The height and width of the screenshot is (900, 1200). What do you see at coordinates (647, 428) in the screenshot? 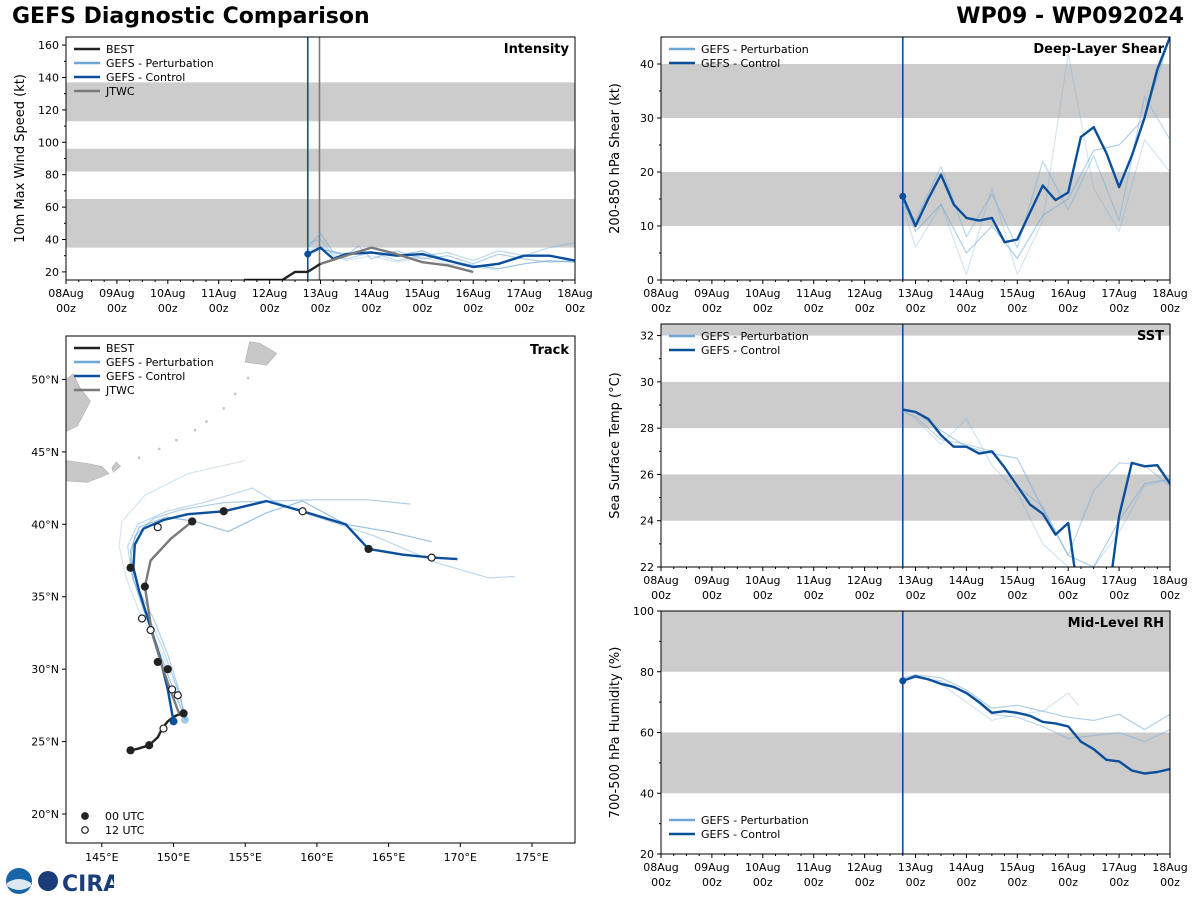
I see `y-tick-label: 28` at bounding box center [647, 428].